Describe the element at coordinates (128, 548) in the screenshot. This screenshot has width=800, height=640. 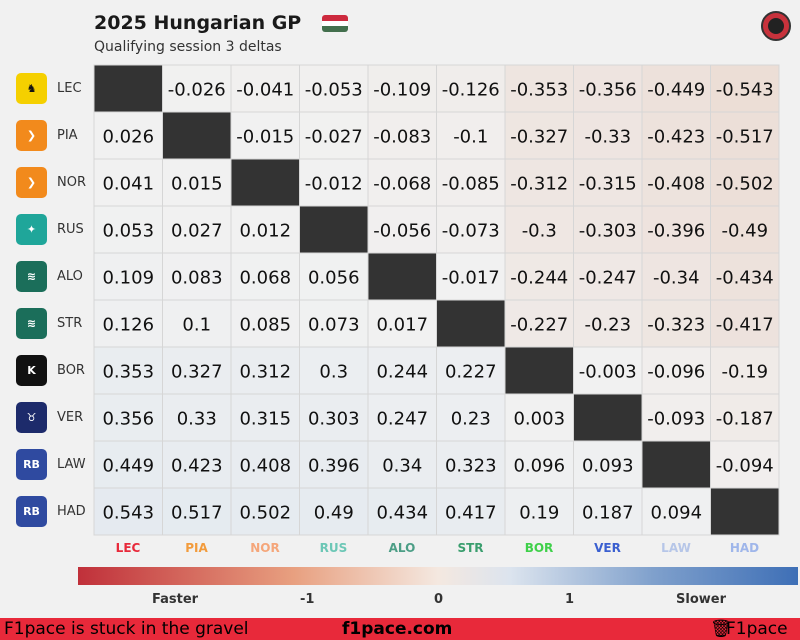
I see `column-label: LEC` at that location.